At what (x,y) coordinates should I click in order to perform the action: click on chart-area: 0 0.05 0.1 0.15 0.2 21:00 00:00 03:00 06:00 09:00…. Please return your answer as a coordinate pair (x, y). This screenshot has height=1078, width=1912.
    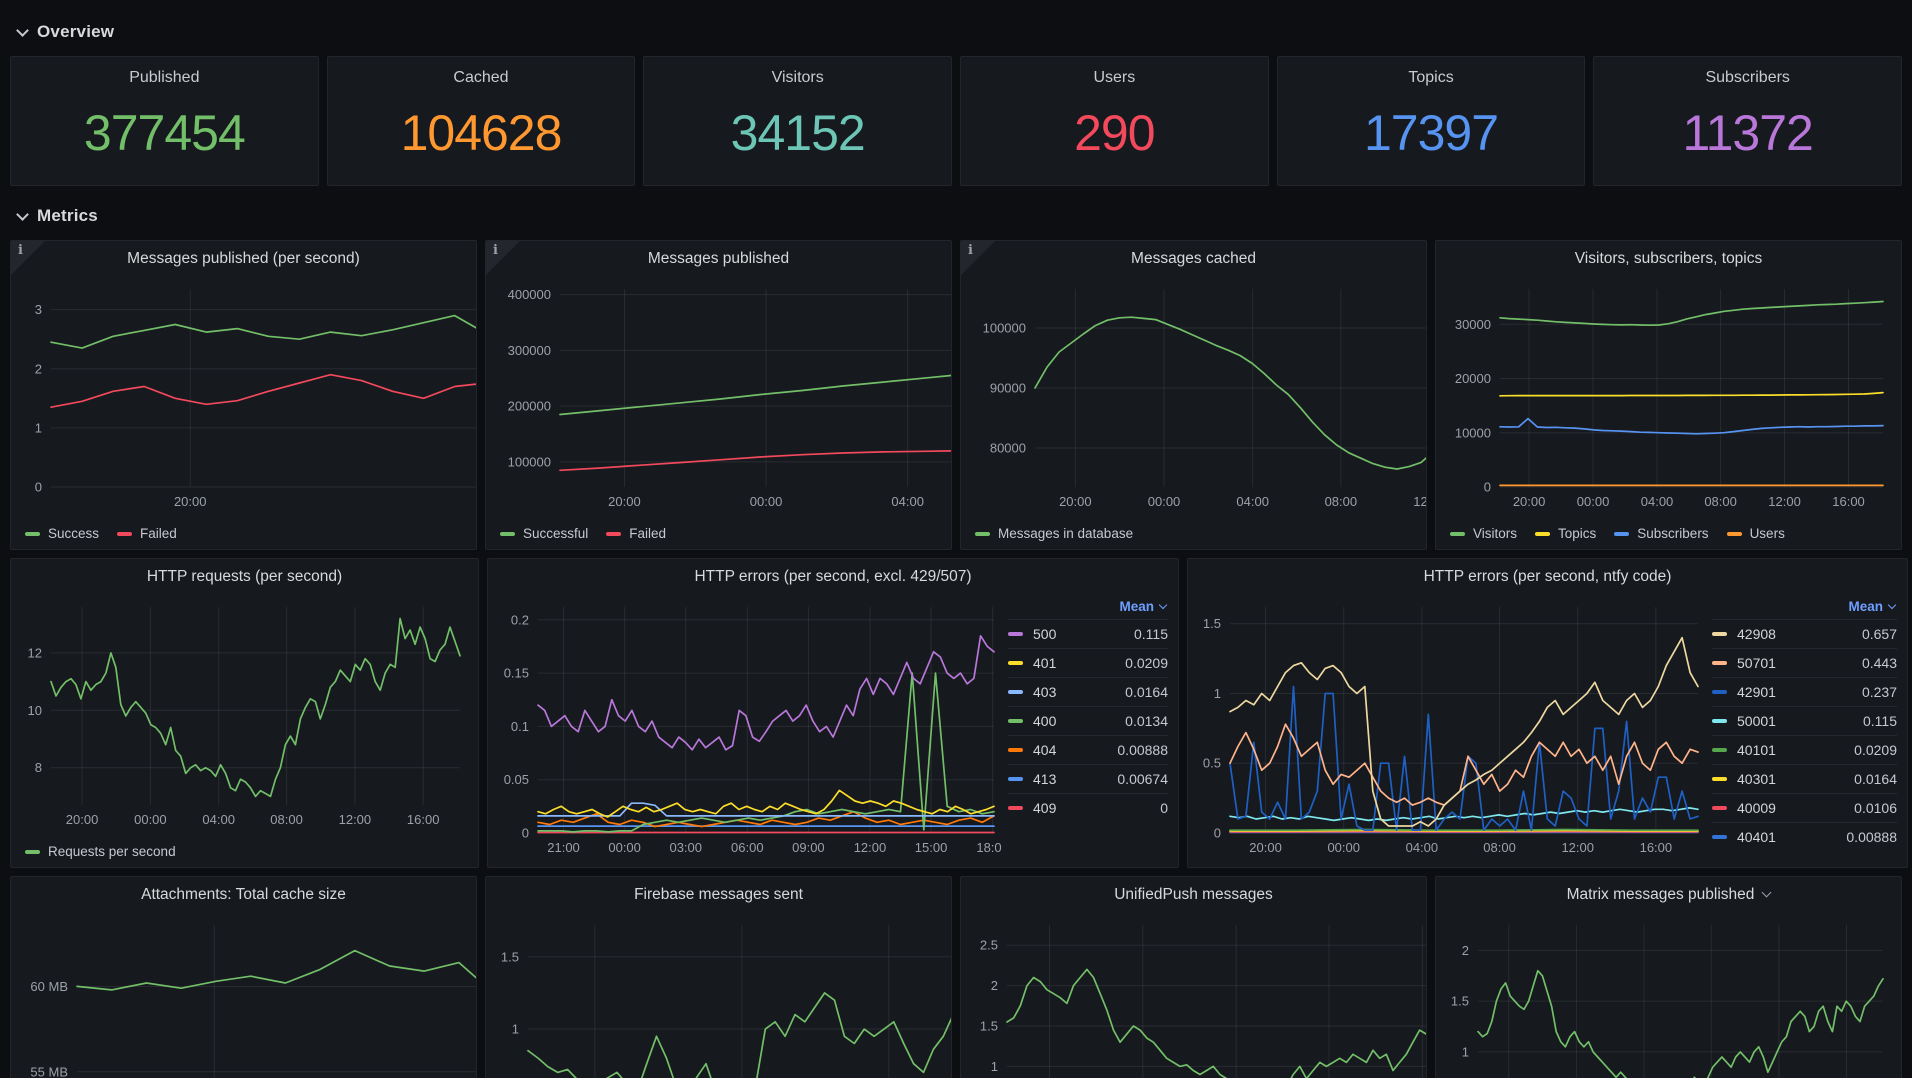
    Looking at the image, I should click on (753, 729).